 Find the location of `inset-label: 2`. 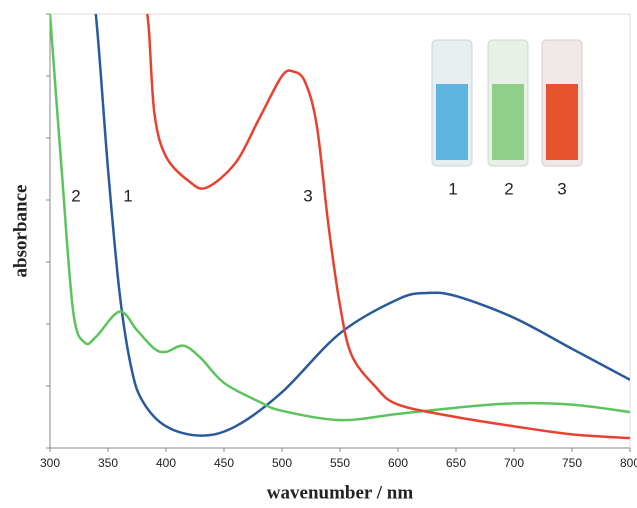

inset-label: 2 is located at coordinates (508, 188).